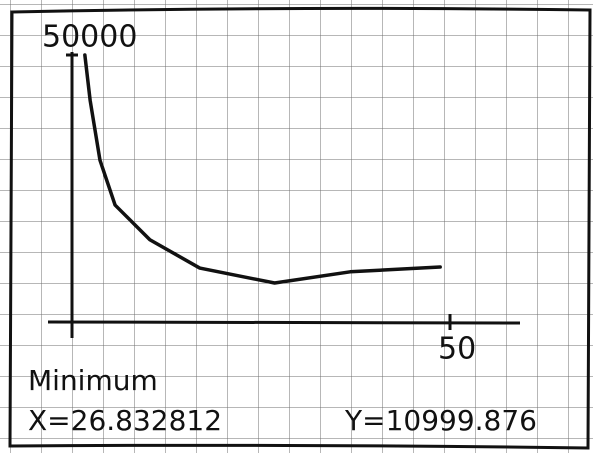 This screenshot has height=453, width=593. What do you see at coordinates (89, 37) in the screenshot?
I see `y-tick-label: 50000` at bounding box center [89, 37].